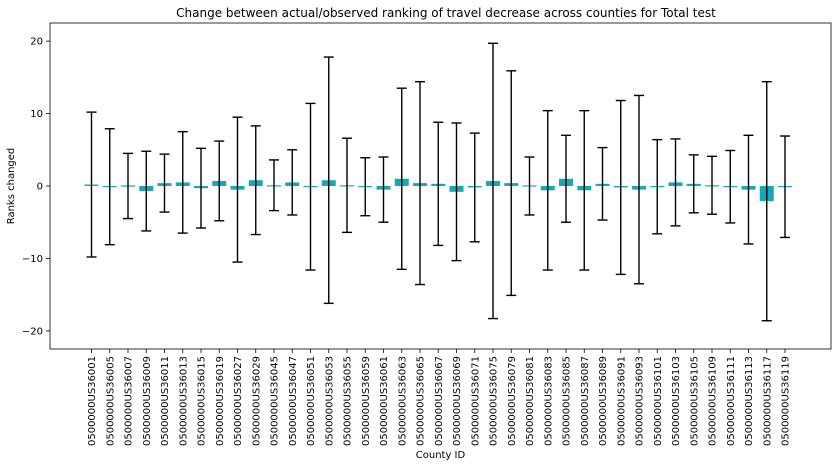  What do you see at coordinates (585, 401) in the screenshot?
I see `x-tick-label: 0500000US36087` at bounding box center [585, 401].